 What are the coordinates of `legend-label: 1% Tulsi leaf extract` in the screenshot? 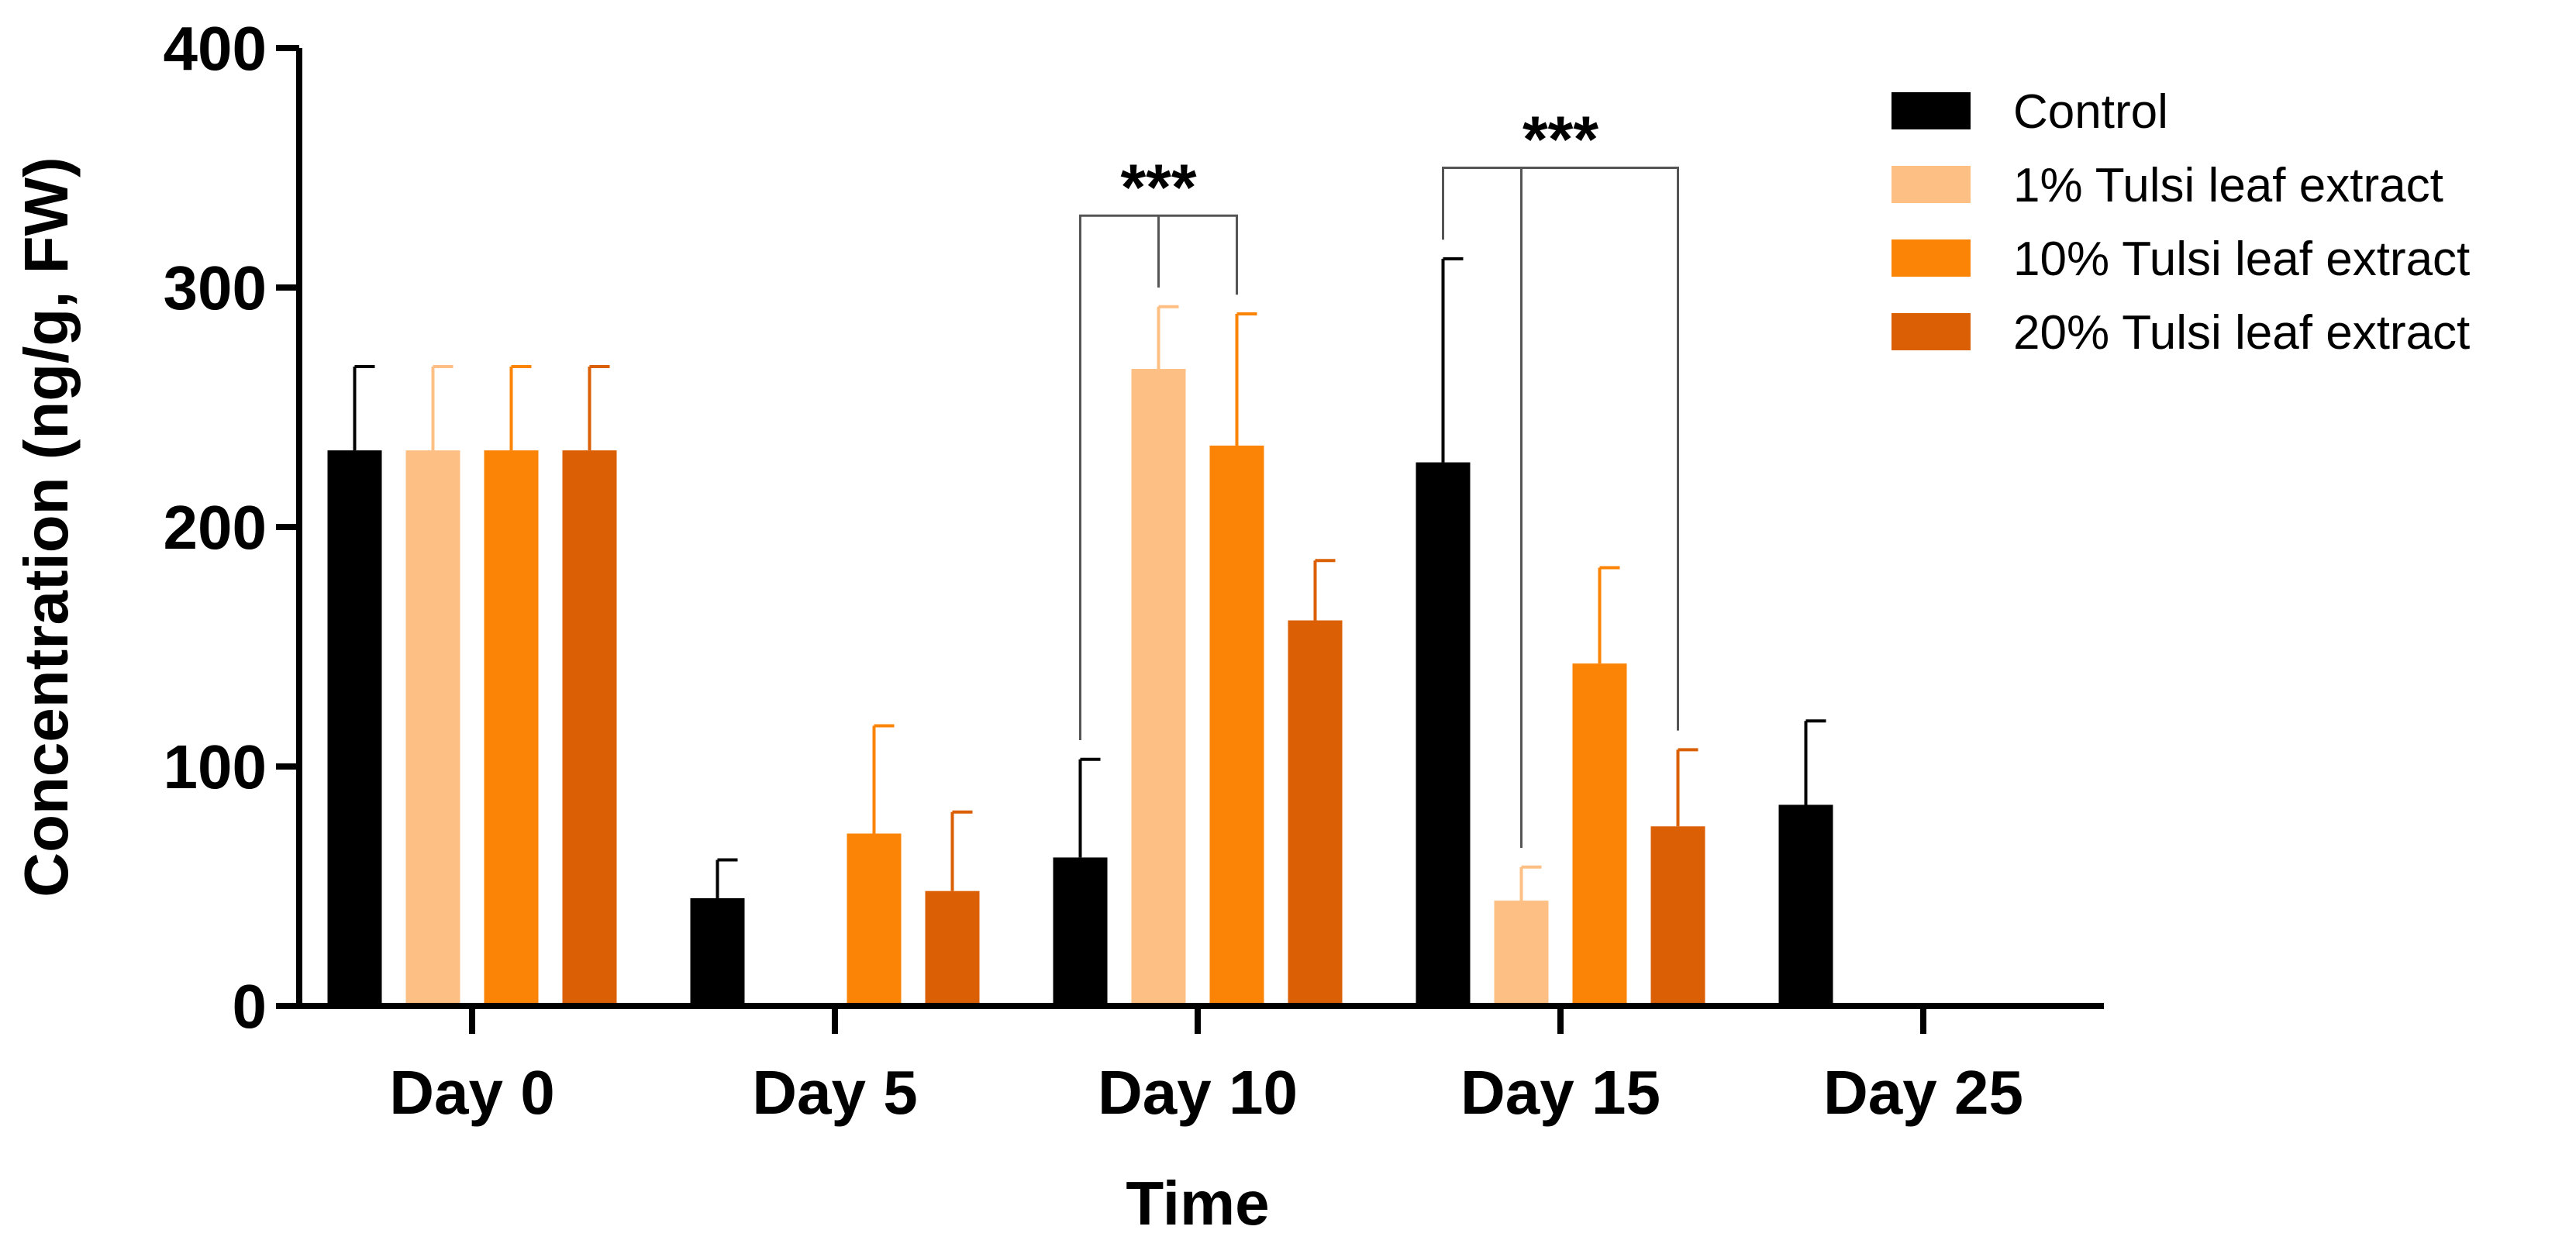 It's located at (2228, 185).